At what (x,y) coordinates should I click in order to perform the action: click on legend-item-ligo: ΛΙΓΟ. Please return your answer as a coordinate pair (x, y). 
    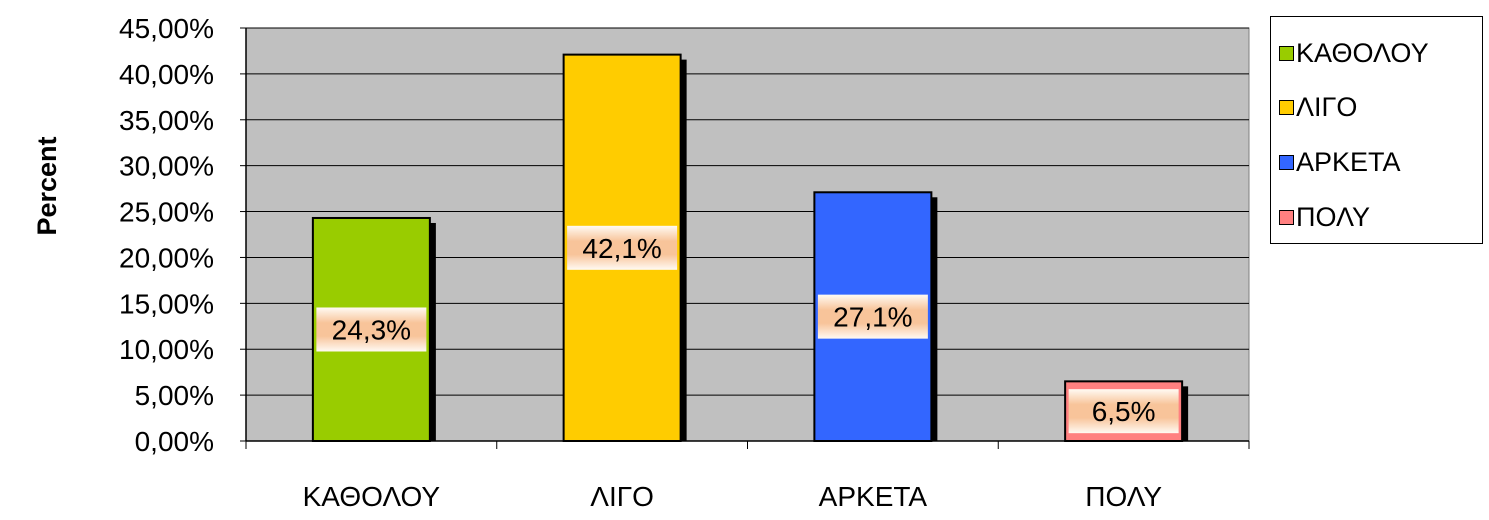
    Looking at the image, I should click on (1318, 107).